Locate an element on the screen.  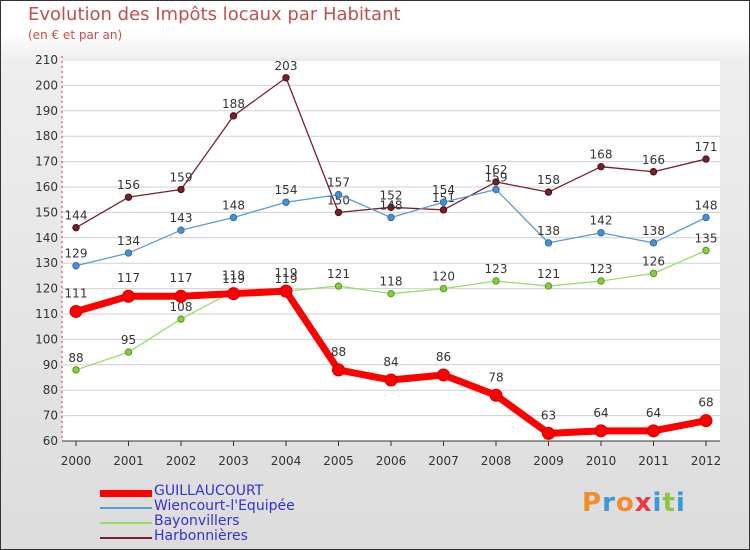
data-label: 138 is located at coordinates (653, 231).